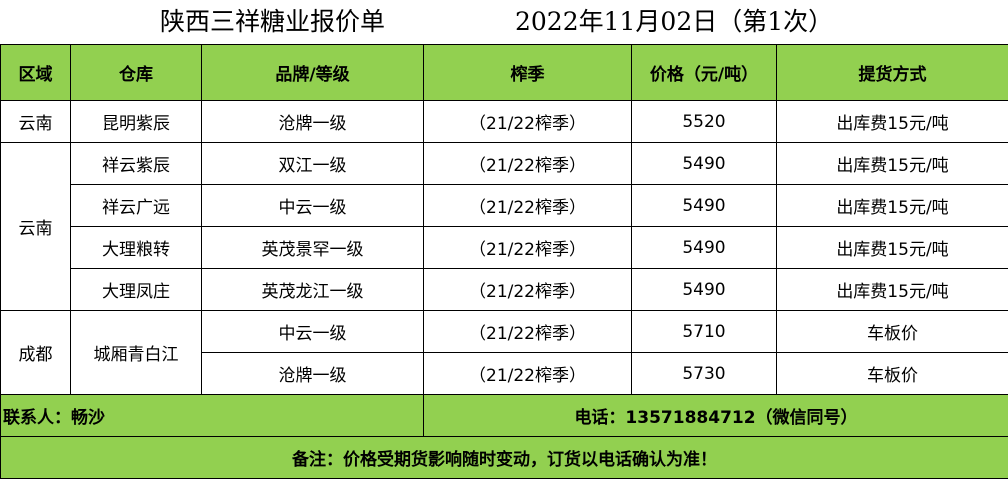  What do you see at coordinates (312, 72) in the screenshot?
I see `header-brand: 品牌/等级` at bounding box center [312, 72].